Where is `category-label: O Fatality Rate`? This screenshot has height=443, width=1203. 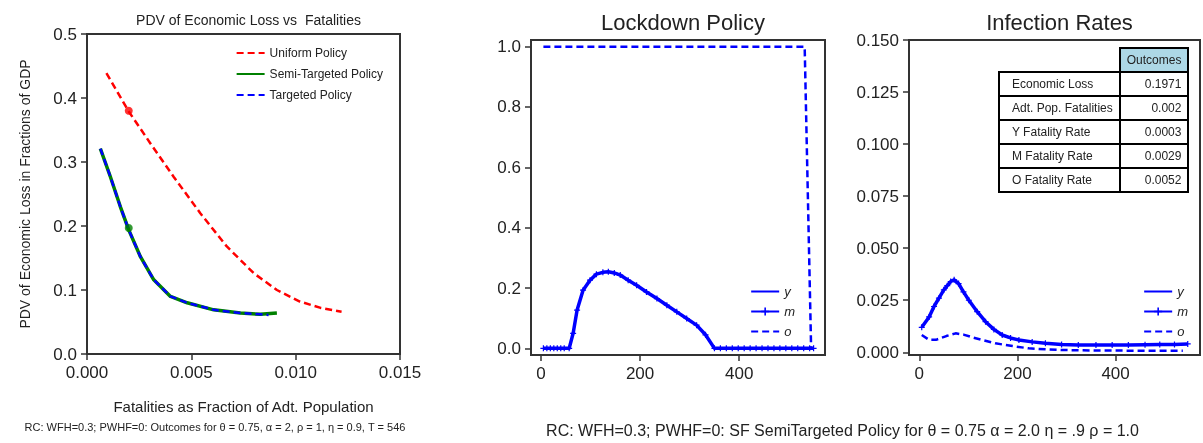
category-label: O Fatality Rate is located at coordinates (1059, 180).